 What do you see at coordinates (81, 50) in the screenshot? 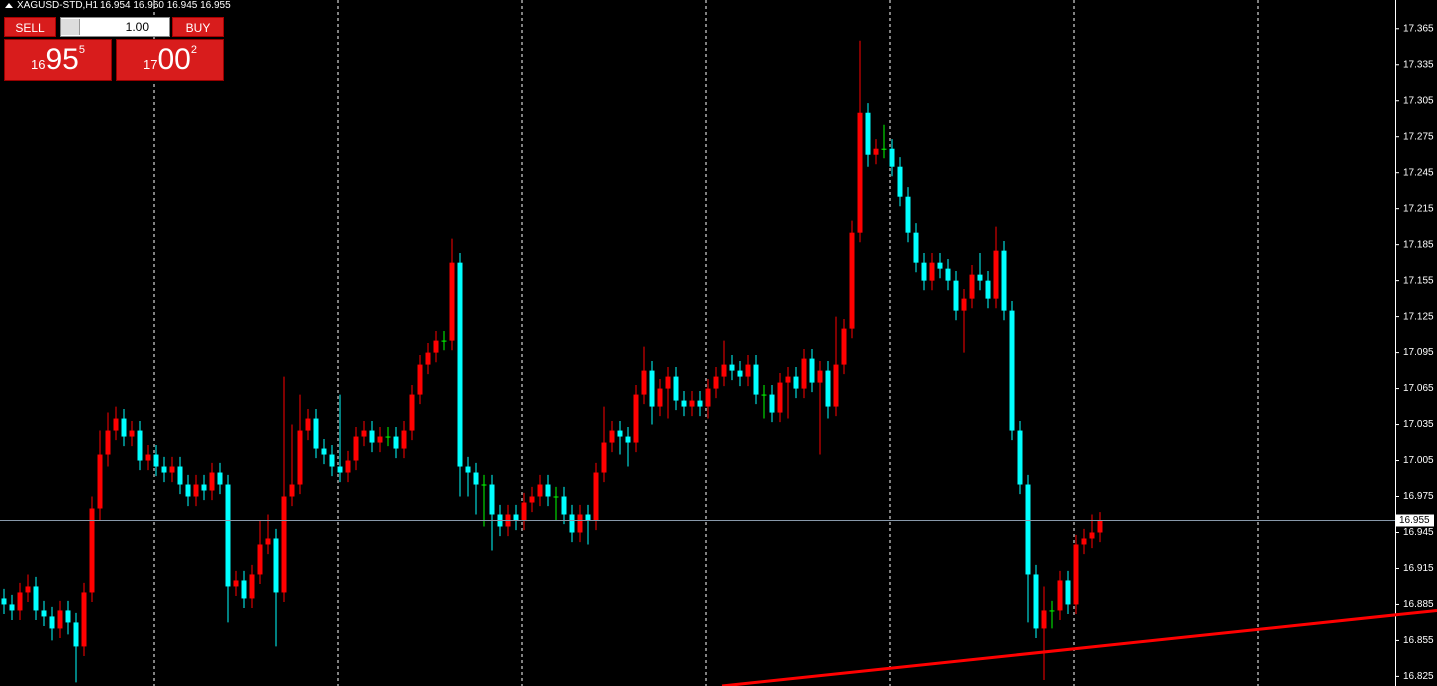
I see `bid-small: 5` at bounding box center [81, 50].